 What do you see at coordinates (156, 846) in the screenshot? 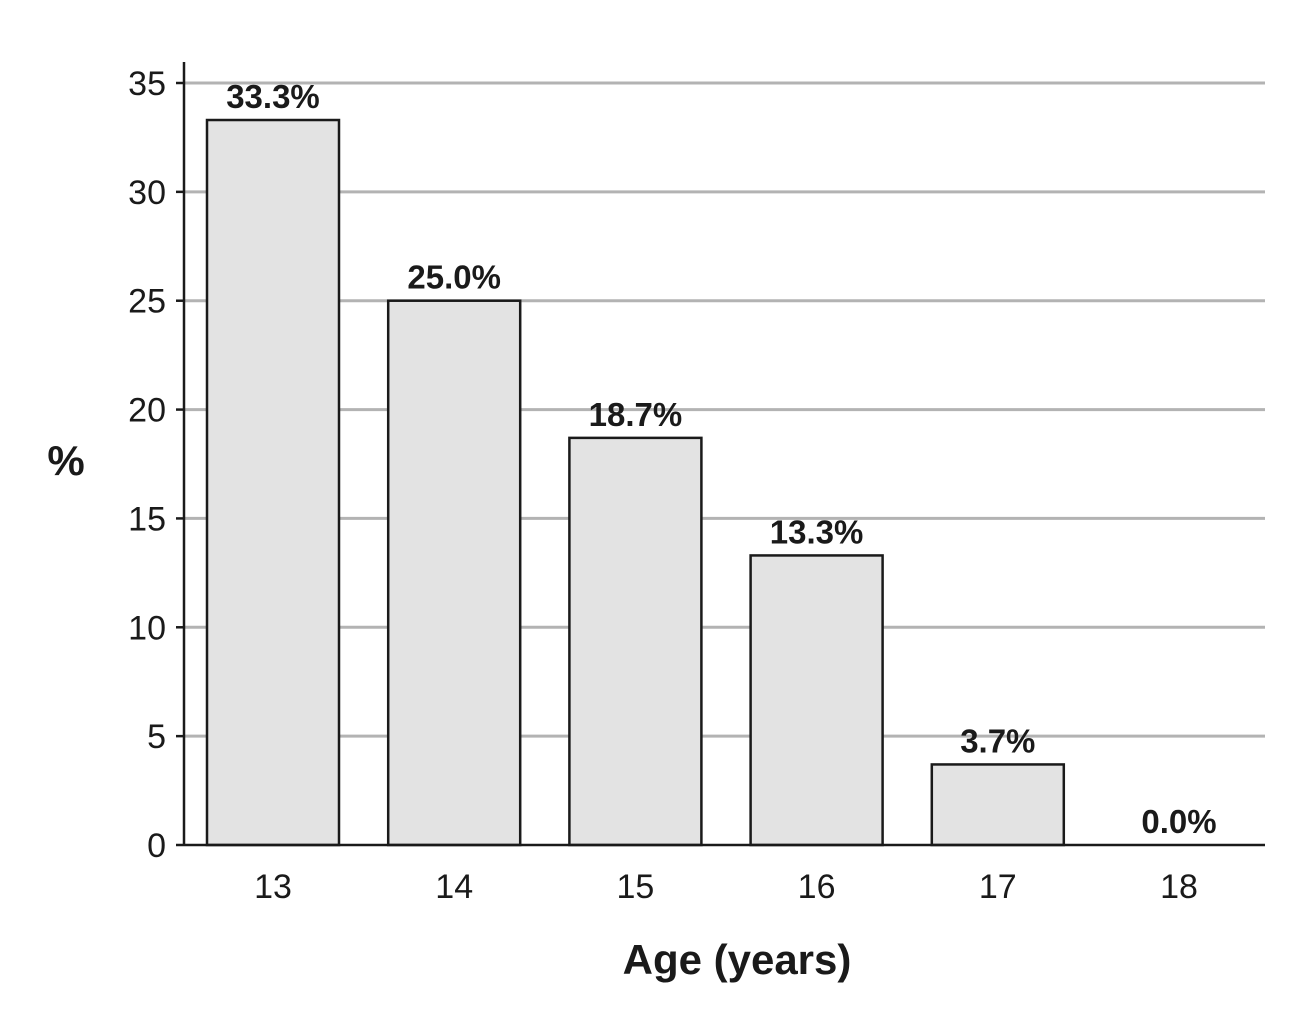
I see `y-tick-label: 0` at bounding box center [156, 846].